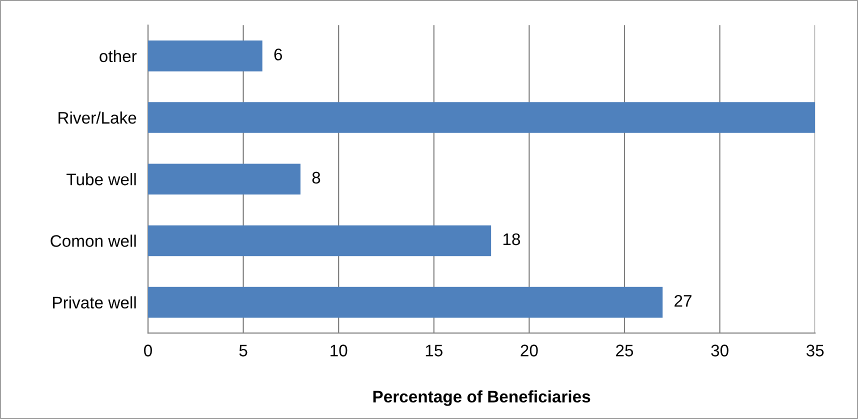  What do you see at coordinates (278, 54) in the screenshot?
I see `data-label: 6` at bounding box center [278, 54].